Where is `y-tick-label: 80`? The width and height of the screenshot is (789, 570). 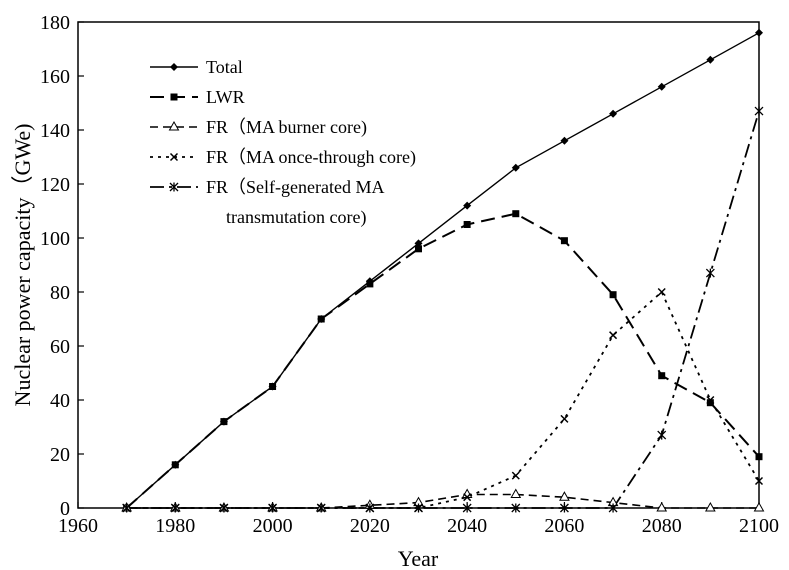 y-tick-label: 80 is located at coordinates (60, 293).